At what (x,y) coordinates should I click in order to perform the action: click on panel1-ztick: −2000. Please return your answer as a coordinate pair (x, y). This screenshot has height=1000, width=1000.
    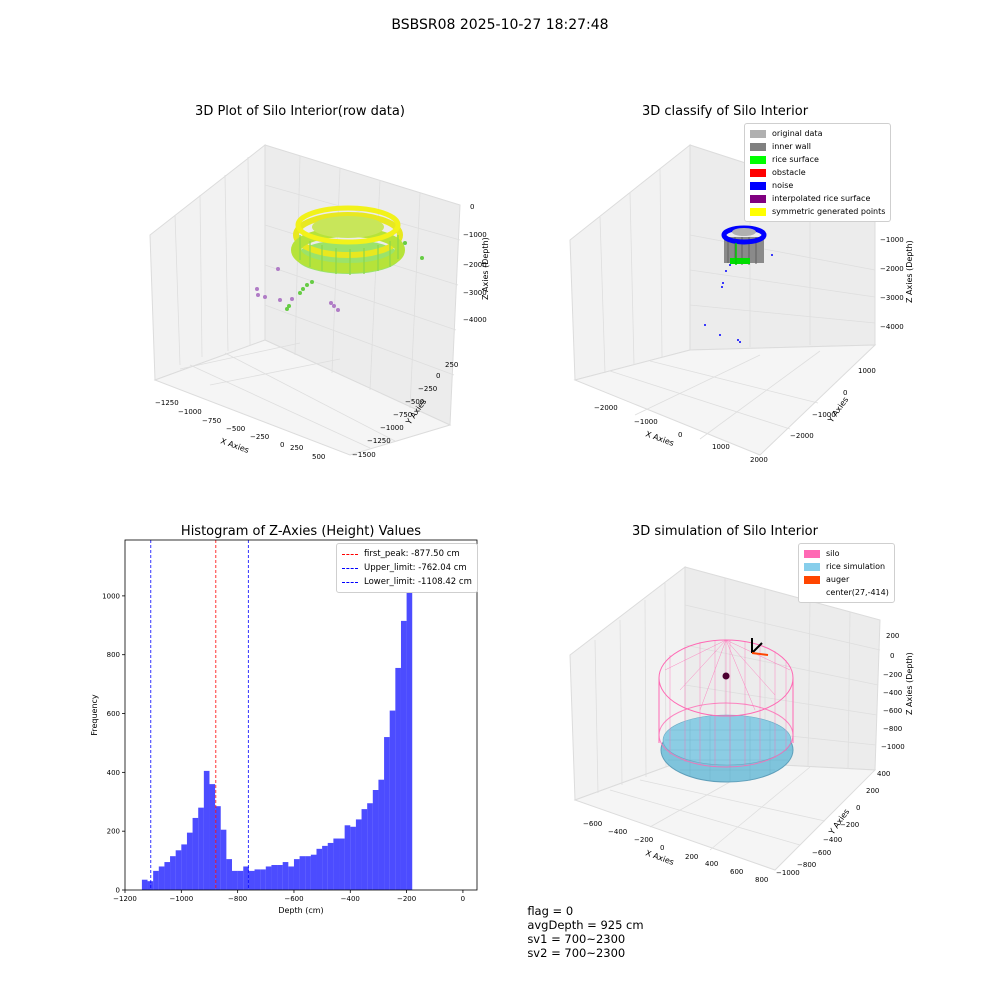
    Looking at the image, I should click on (475, 265).